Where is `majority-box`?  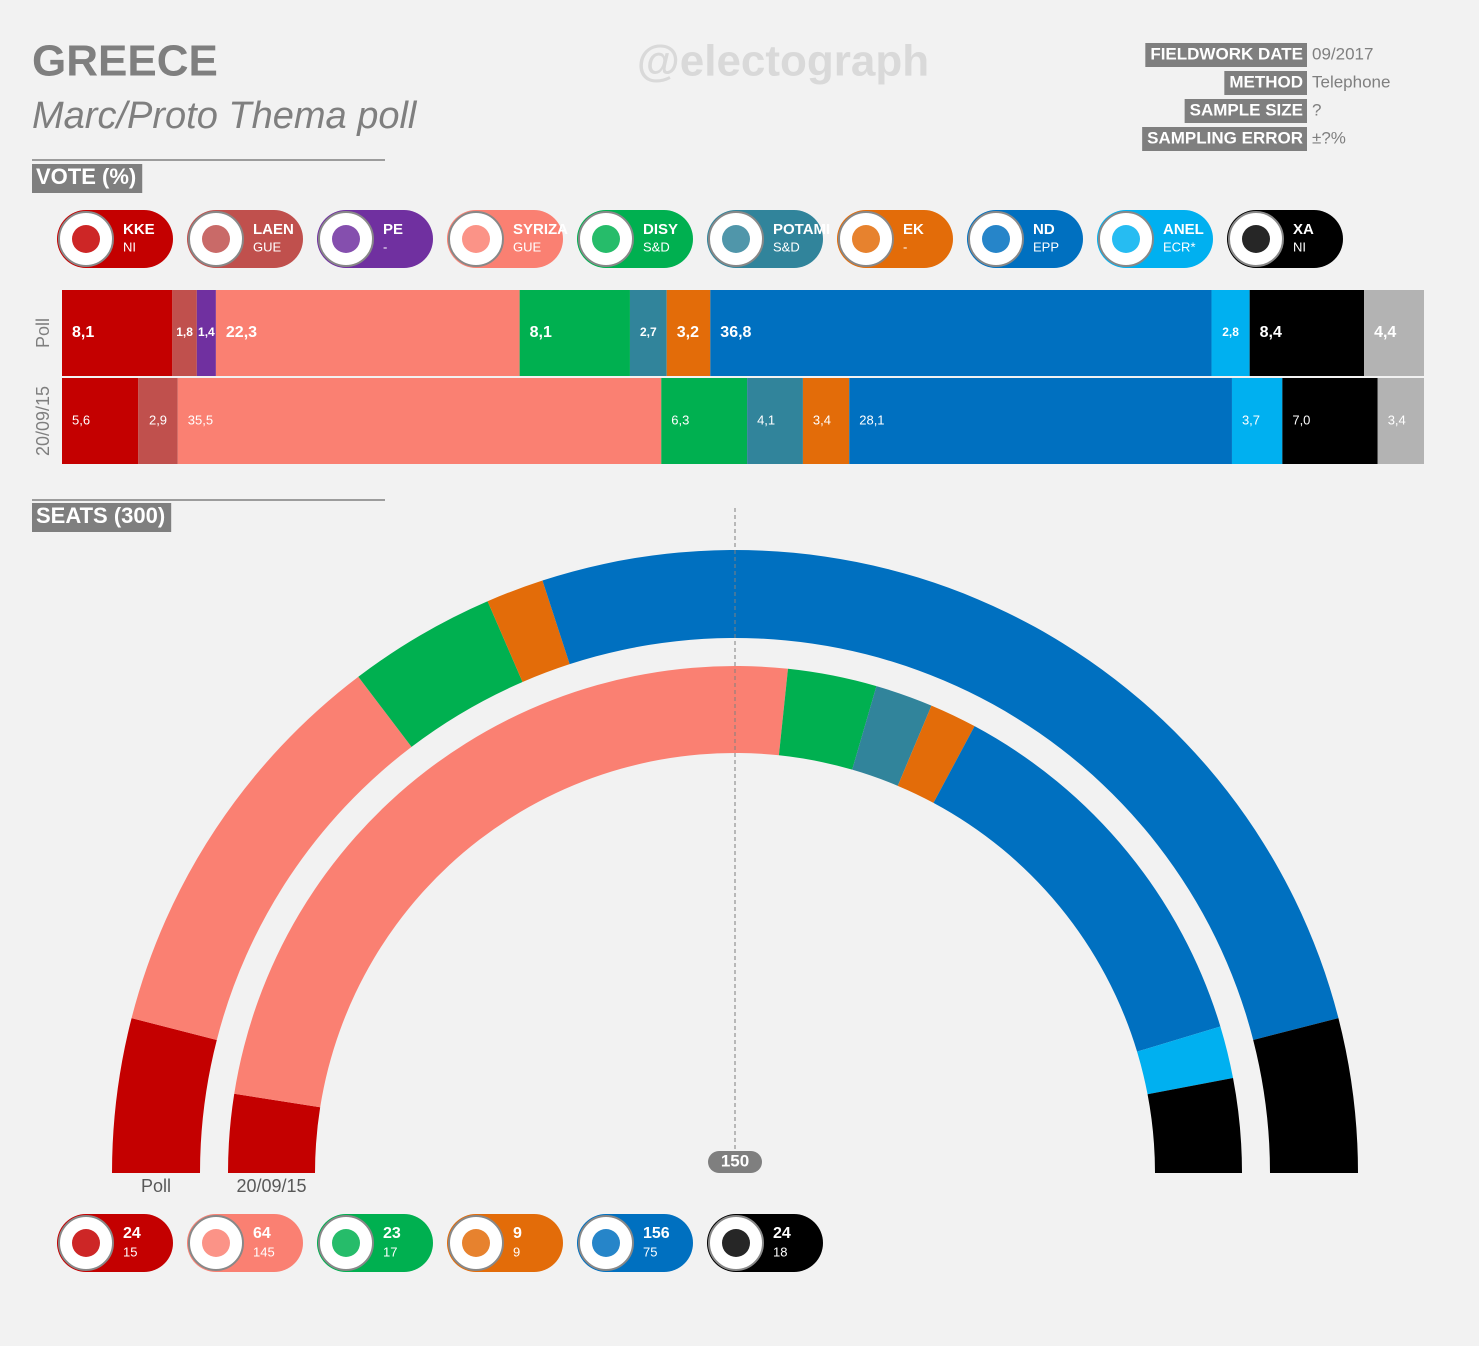 majority-box is located at coordinates (735, 1162).